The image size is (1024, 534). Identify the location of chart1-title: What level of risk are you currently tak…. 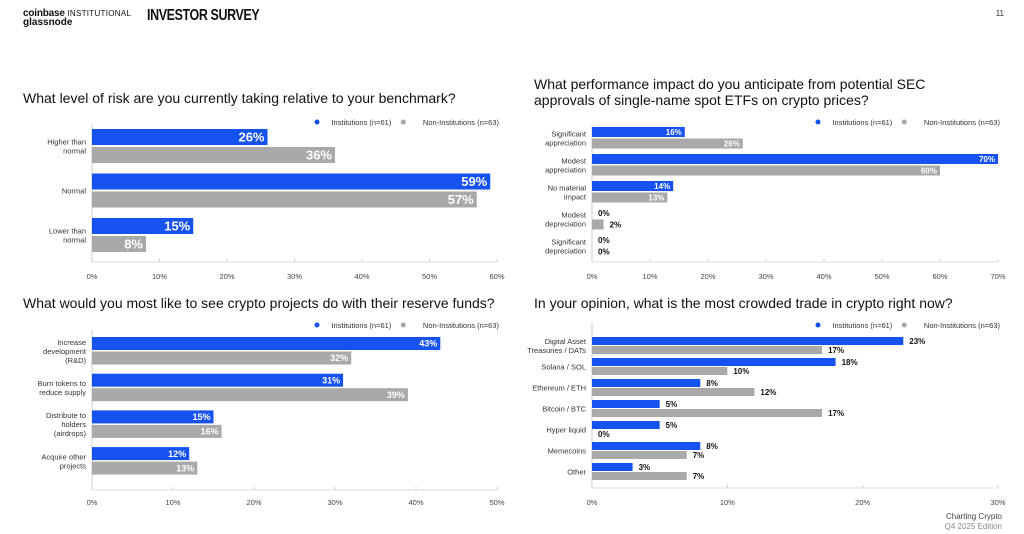
(239, 98).